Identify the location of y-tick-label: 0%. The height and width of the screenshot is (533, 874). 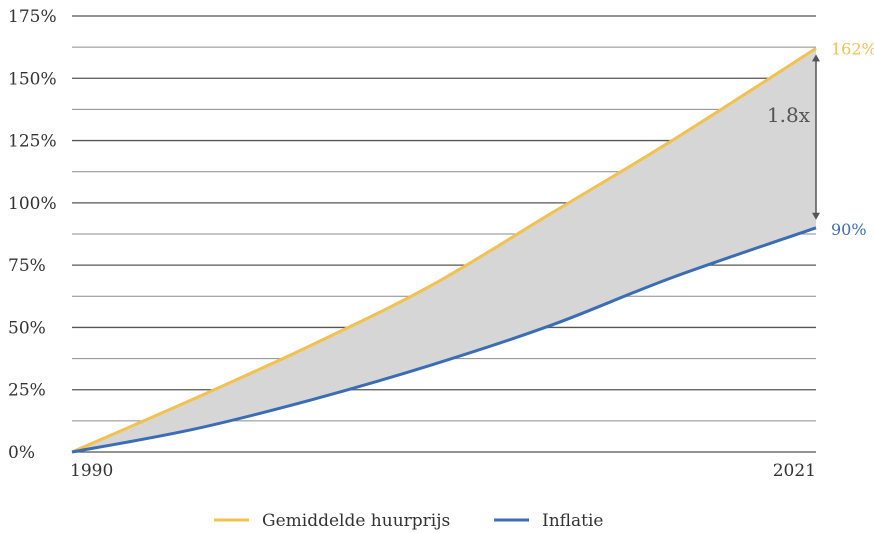
(21, 453).